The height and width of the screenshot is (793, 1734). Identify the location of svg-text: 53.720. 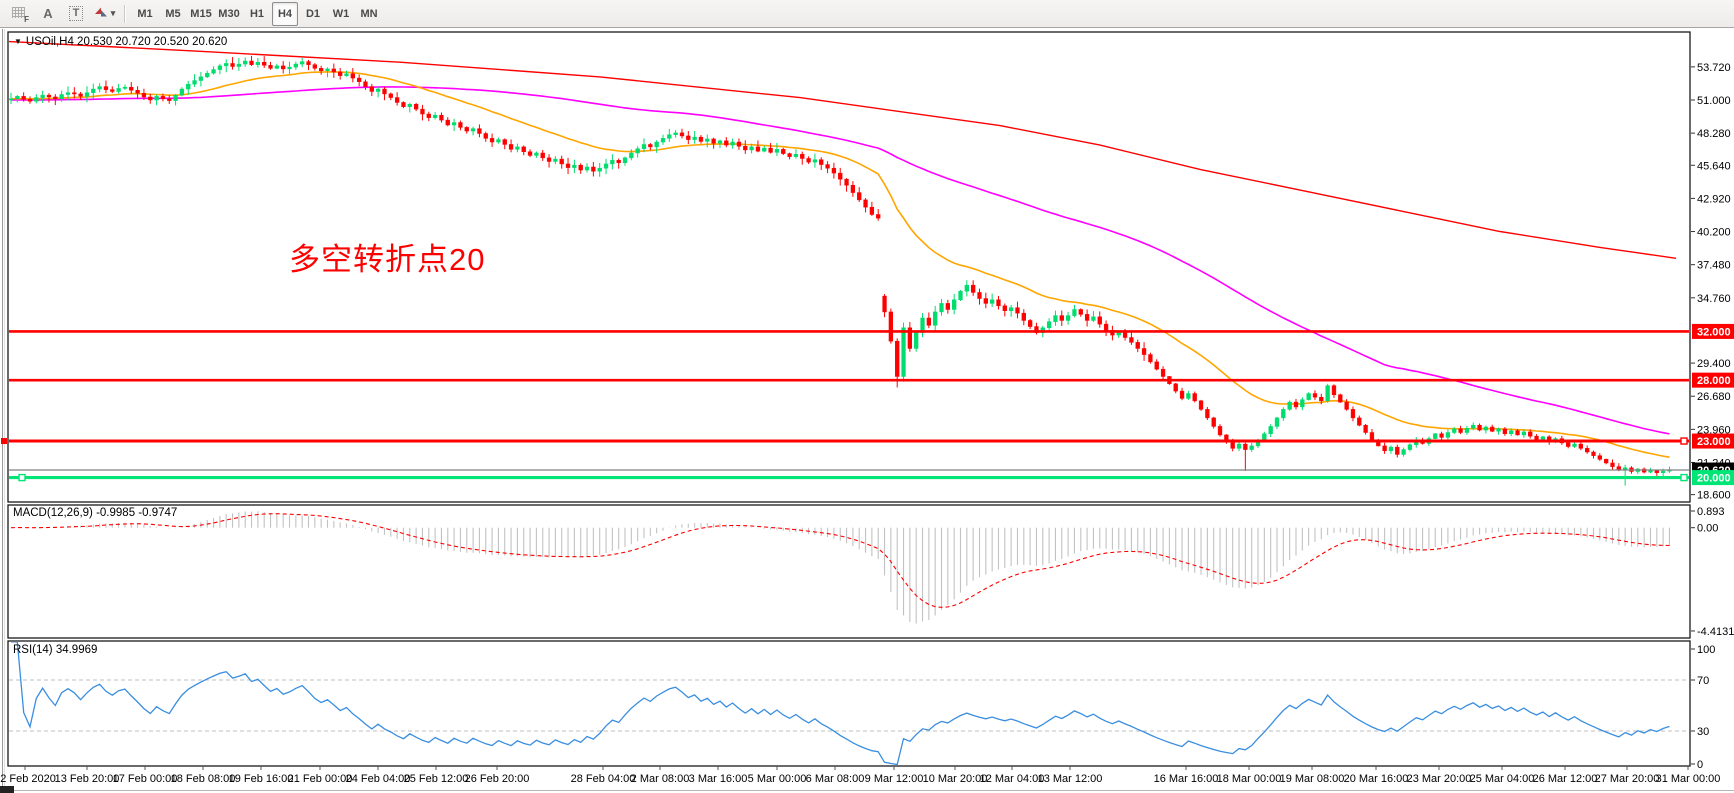
(1714, 68).